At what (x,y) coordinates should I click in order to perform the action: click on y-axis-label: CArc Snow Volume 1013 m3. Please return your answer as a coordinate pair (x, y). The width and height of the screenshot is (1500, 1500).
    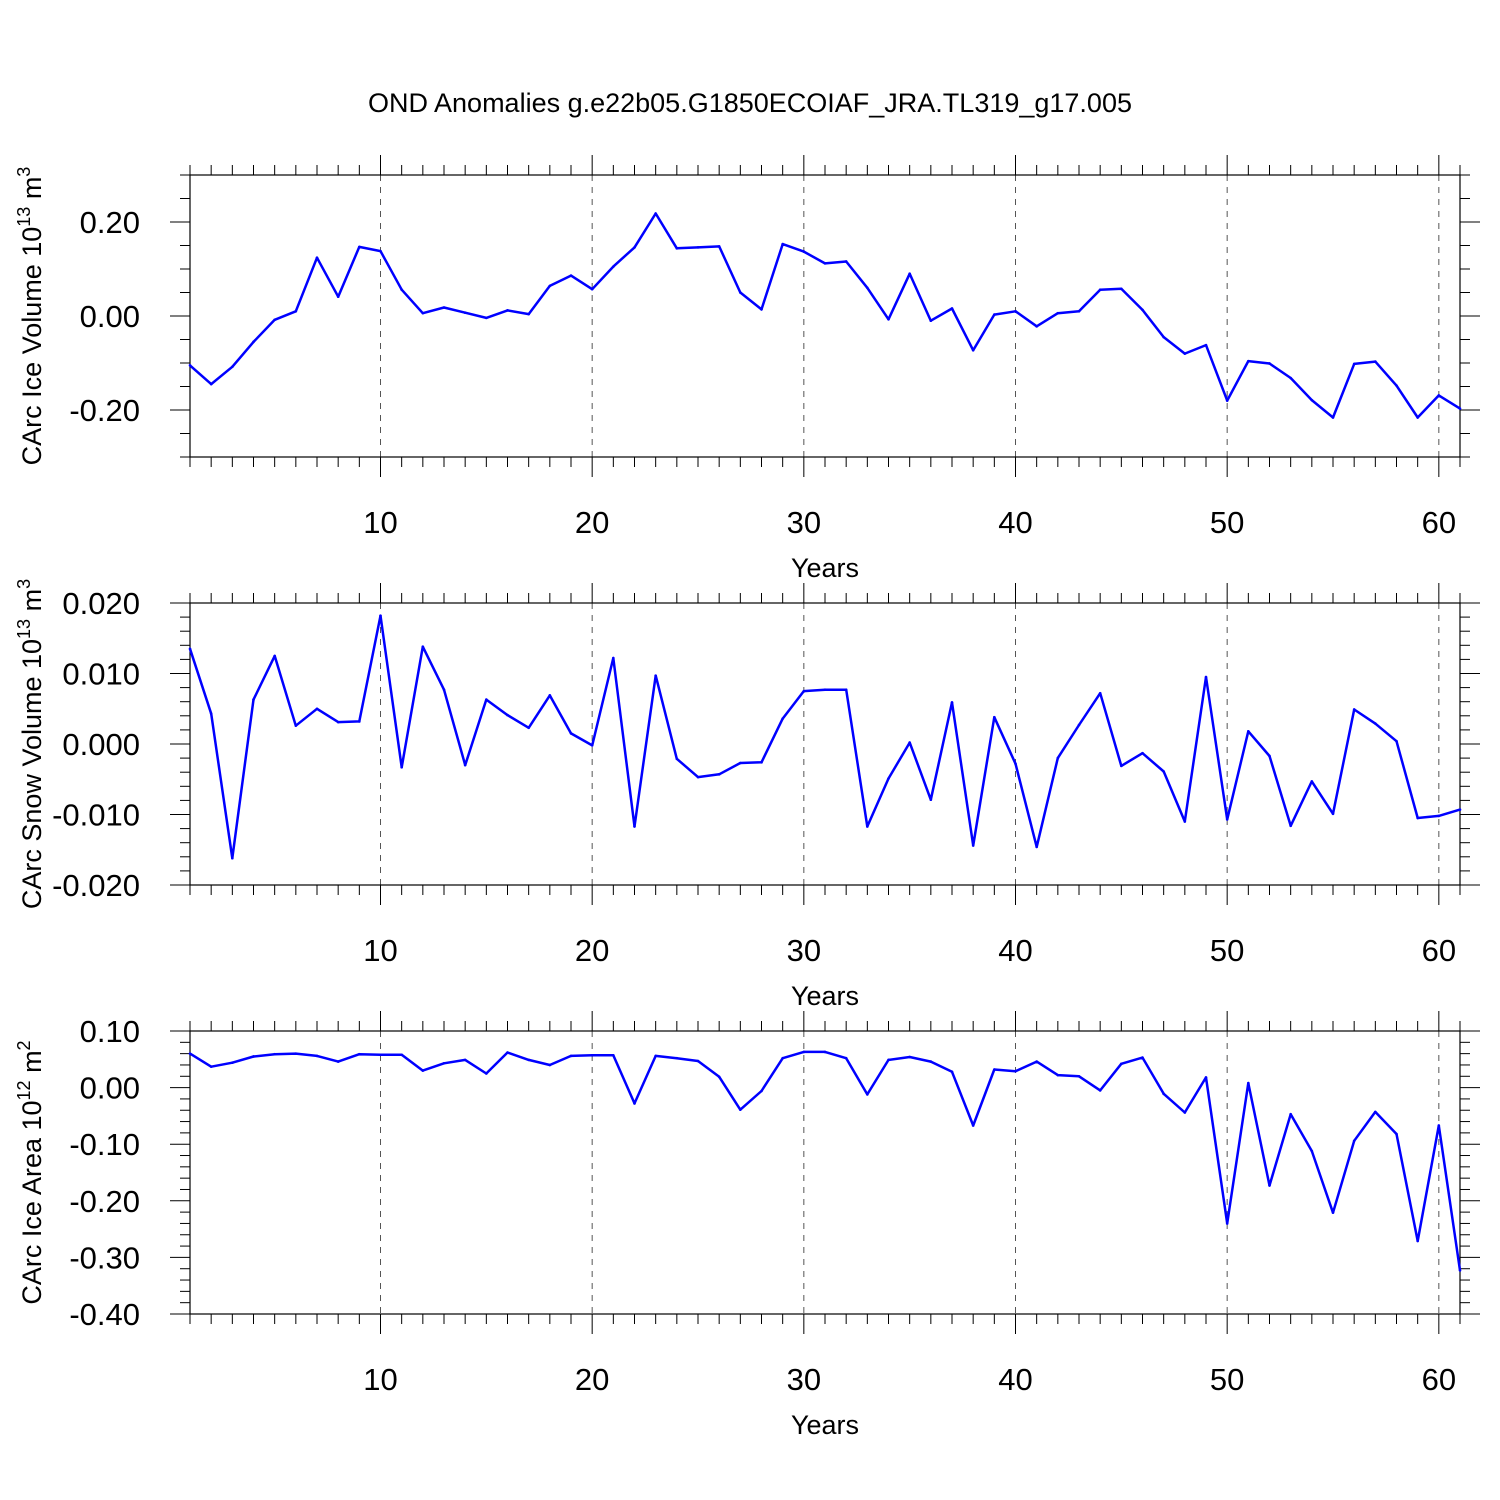
    Looking at the image, I should click on (30, 744).